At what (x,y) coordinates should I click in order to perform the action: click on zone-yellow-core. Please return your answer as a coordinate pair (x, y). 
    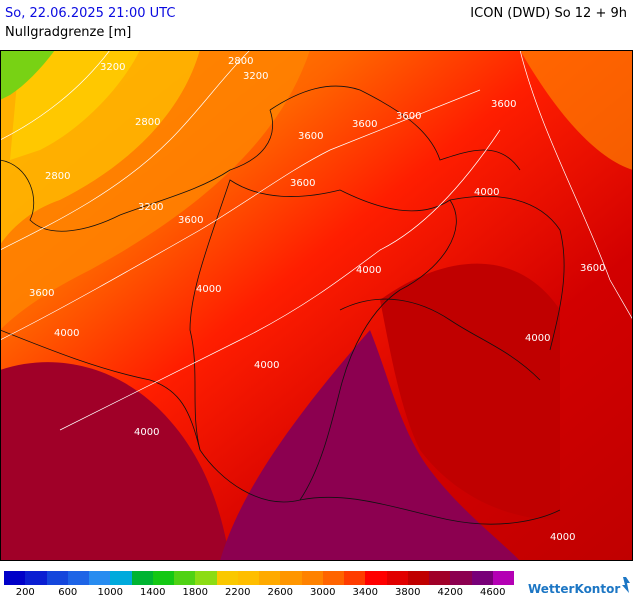
    Looking at the image, I should click on (75, 105).